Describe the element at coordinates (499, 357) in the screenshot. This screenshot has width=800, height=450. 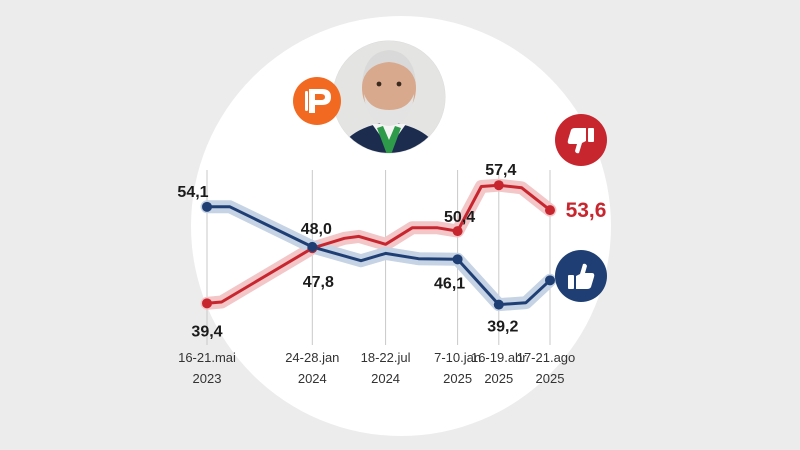
I see `x-tick-range: 16-19.abr` at that location.